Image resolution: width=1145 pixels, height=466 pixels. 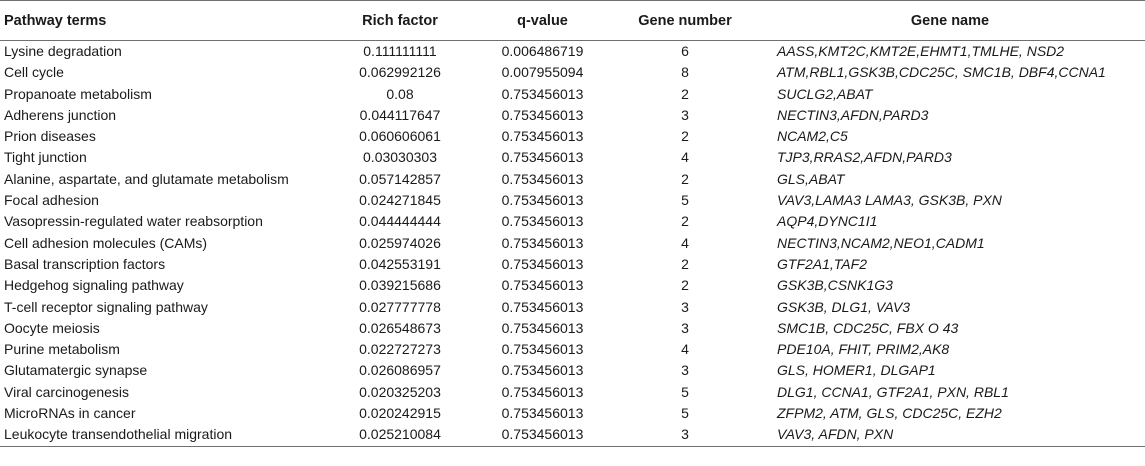 I want to click on cell-gene-name: SUCLG2,ABAT, so click(x=825, y=93).